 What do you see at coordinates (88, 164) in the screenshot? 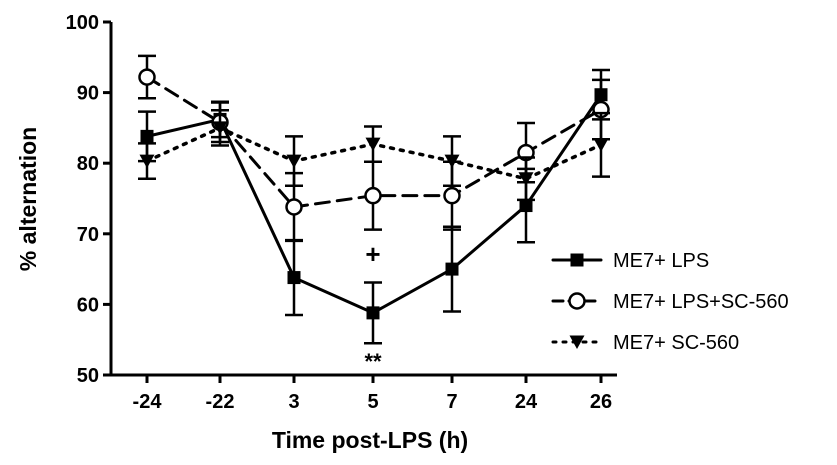
I see `y-tick-label: 80` at bounding box center [88, 164].